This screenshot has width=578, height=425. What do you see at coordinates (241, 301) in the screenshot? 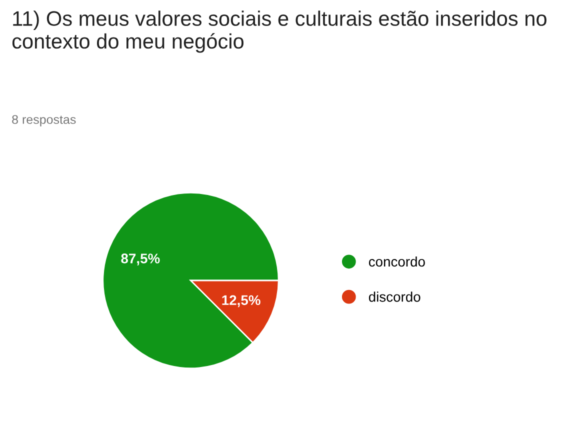
I see `data-label: 12,5%` at bounding box center [241, 301].